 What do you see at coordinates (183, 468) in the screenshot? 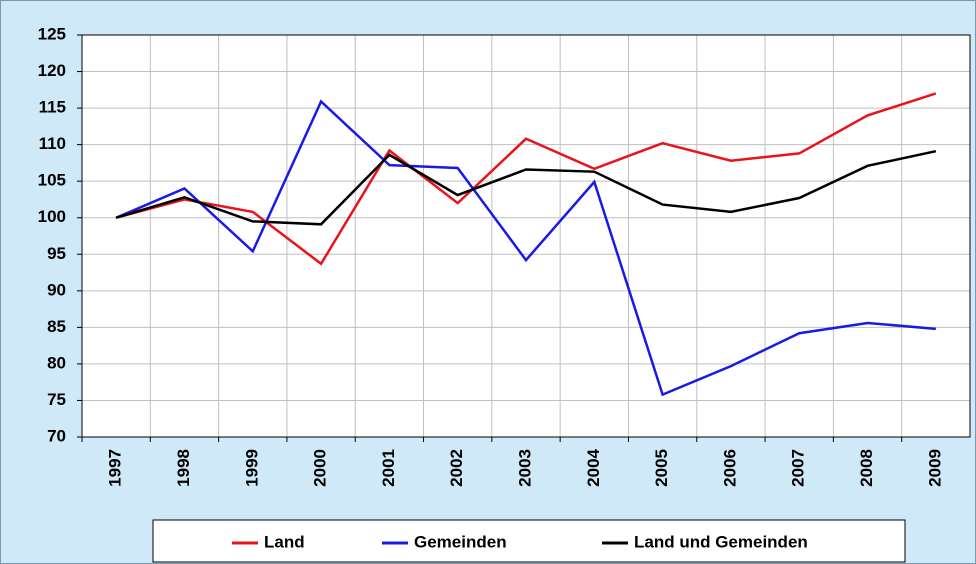
I see `x-tick-label: 1998` at bounding box center [183, 468].